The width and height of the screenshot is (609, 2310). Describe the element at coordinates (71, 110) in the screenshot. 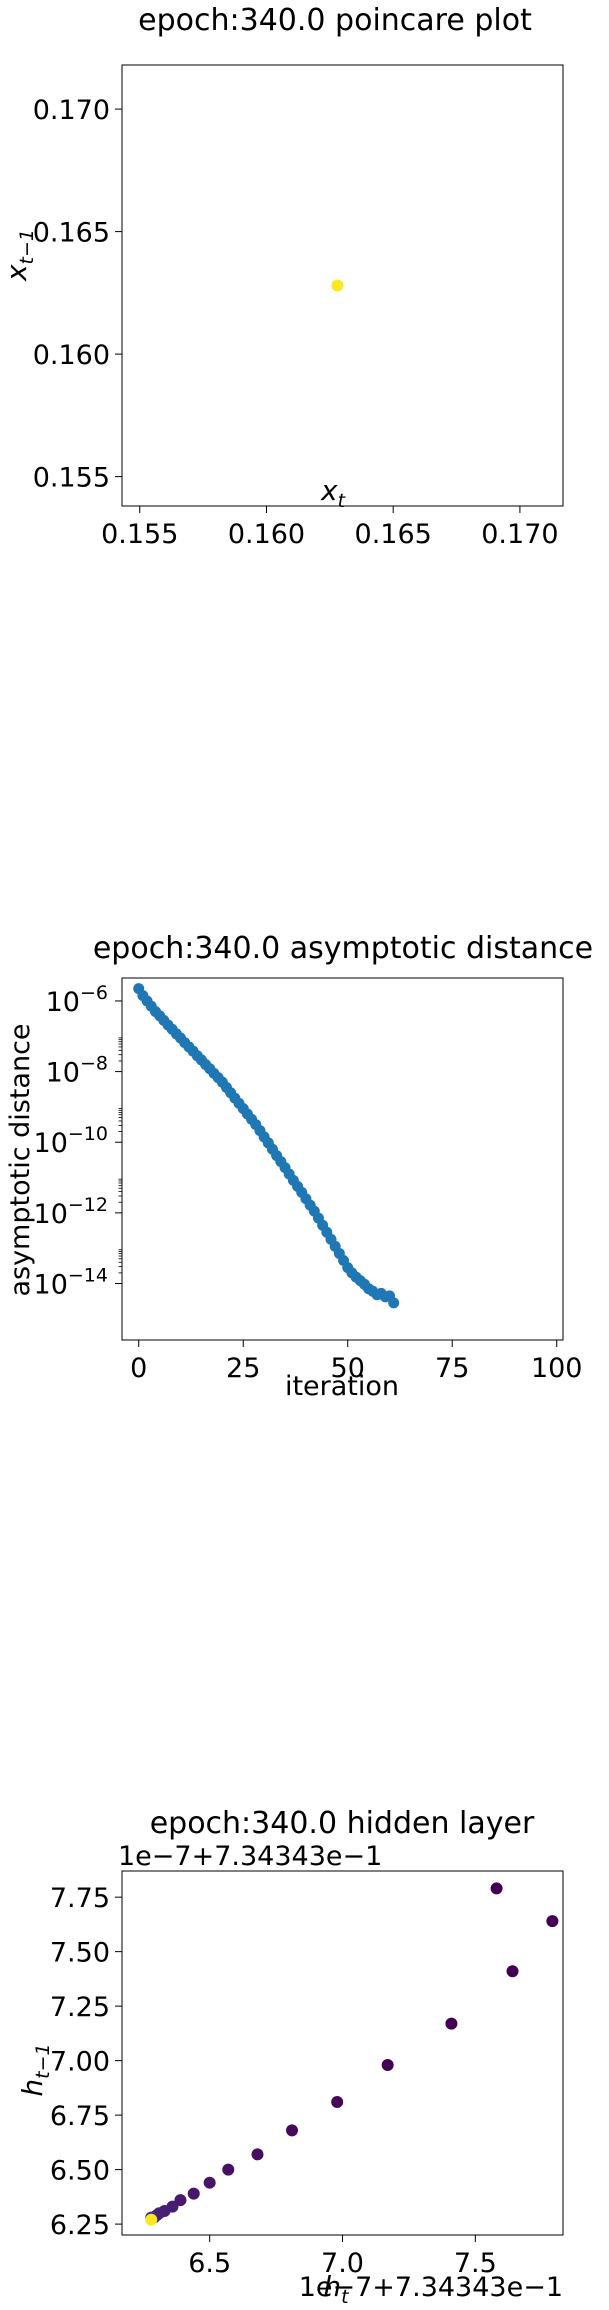

I see `poincare-y-tick-label: 0.170` at that location.